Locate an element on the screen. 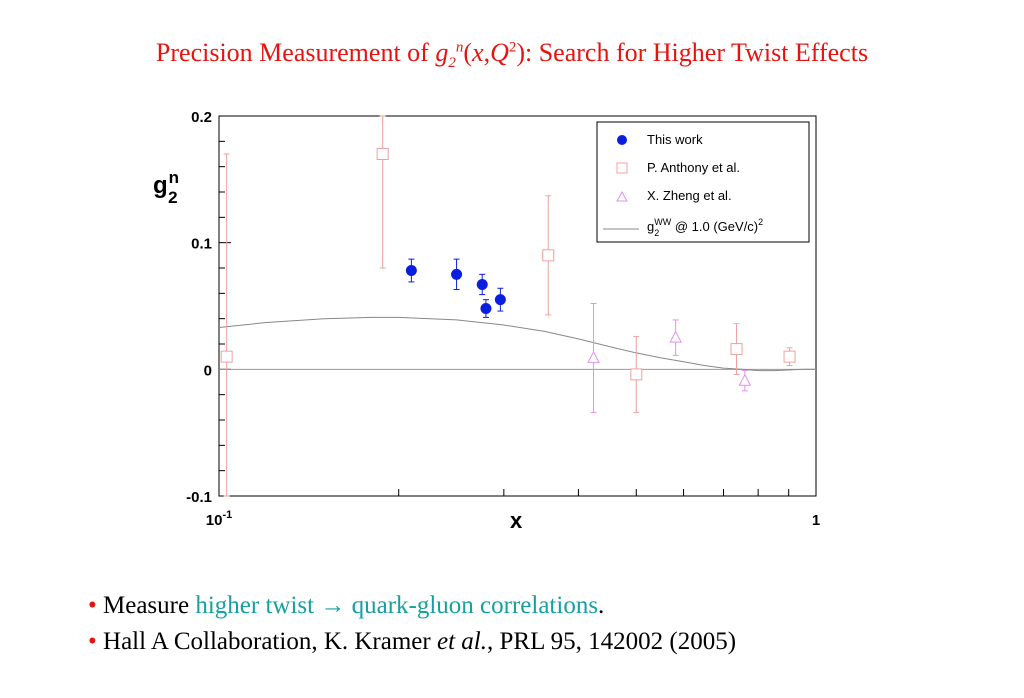 This screenshot has width=1024, height=698. legend-marker-anthony is located at coordinates (622, 168).